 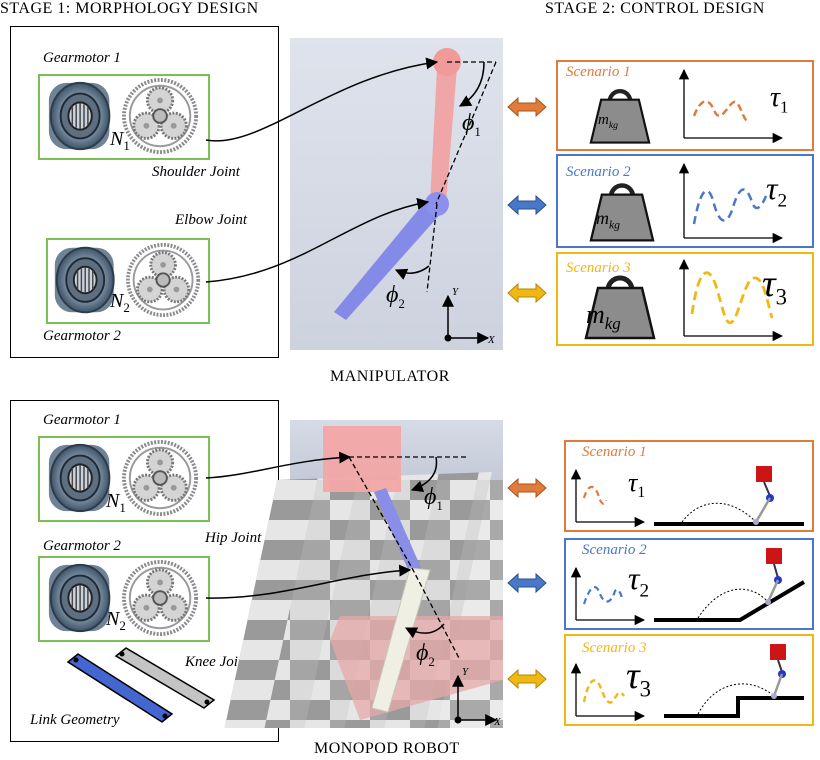 I want to click on manipulator-gearmotor1-label: Gearmotor 1, so click(x=82, y=58).